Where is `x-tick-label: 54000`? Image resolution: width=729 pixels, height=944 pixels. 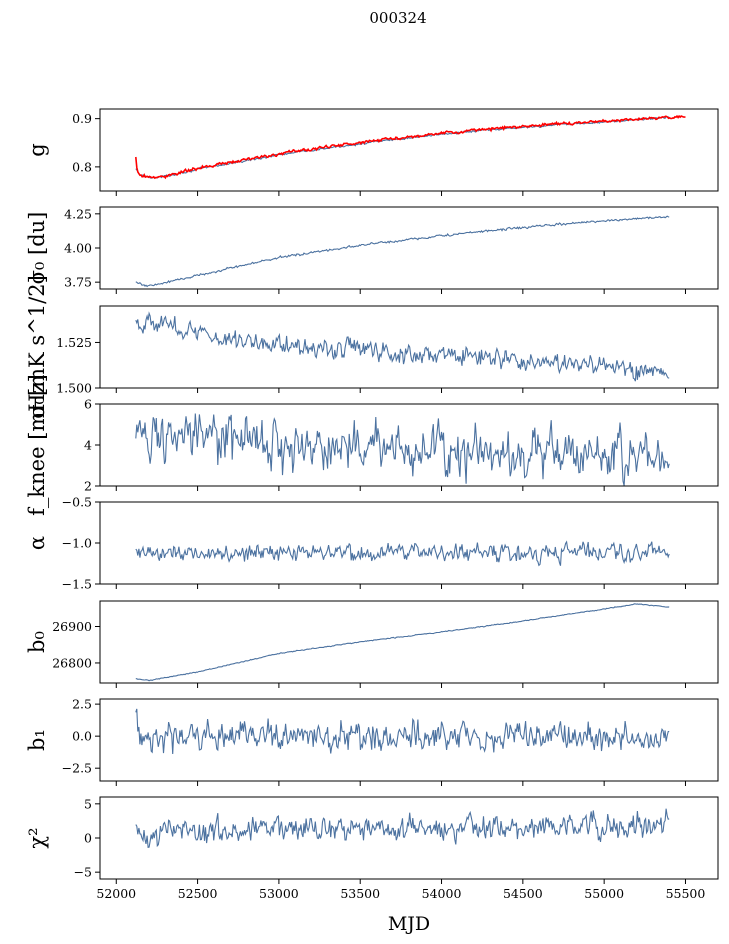 x-tick-label: 54000 is located at coordinates (442, 893).